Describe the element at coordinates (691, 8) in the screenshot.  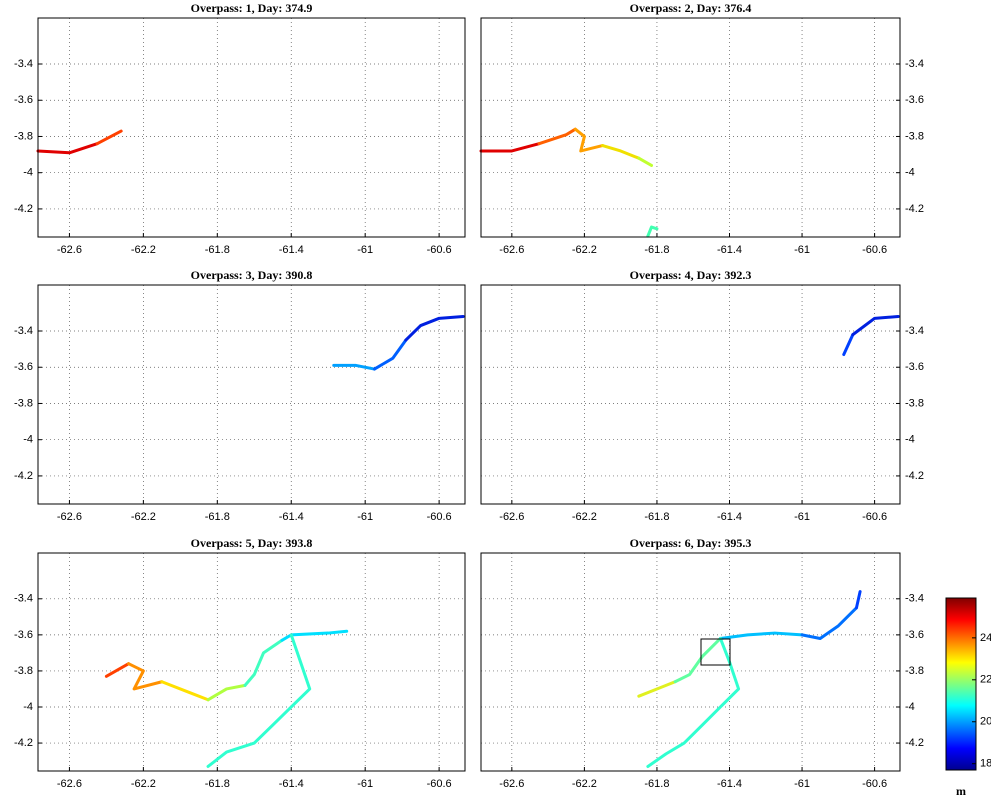
I see `panel-title: Overpass: 2, Day: 376.4` at that location.